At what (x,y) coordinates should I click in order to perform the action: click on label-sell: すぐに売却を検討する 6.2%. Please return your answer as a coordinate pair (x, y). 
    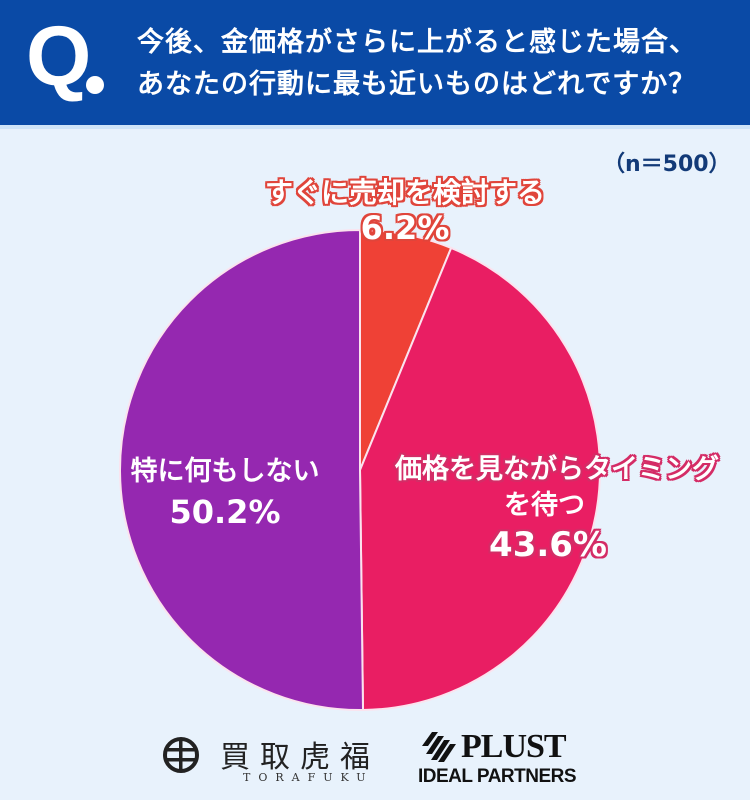
    Looking at the image, I should click on (405, 211).